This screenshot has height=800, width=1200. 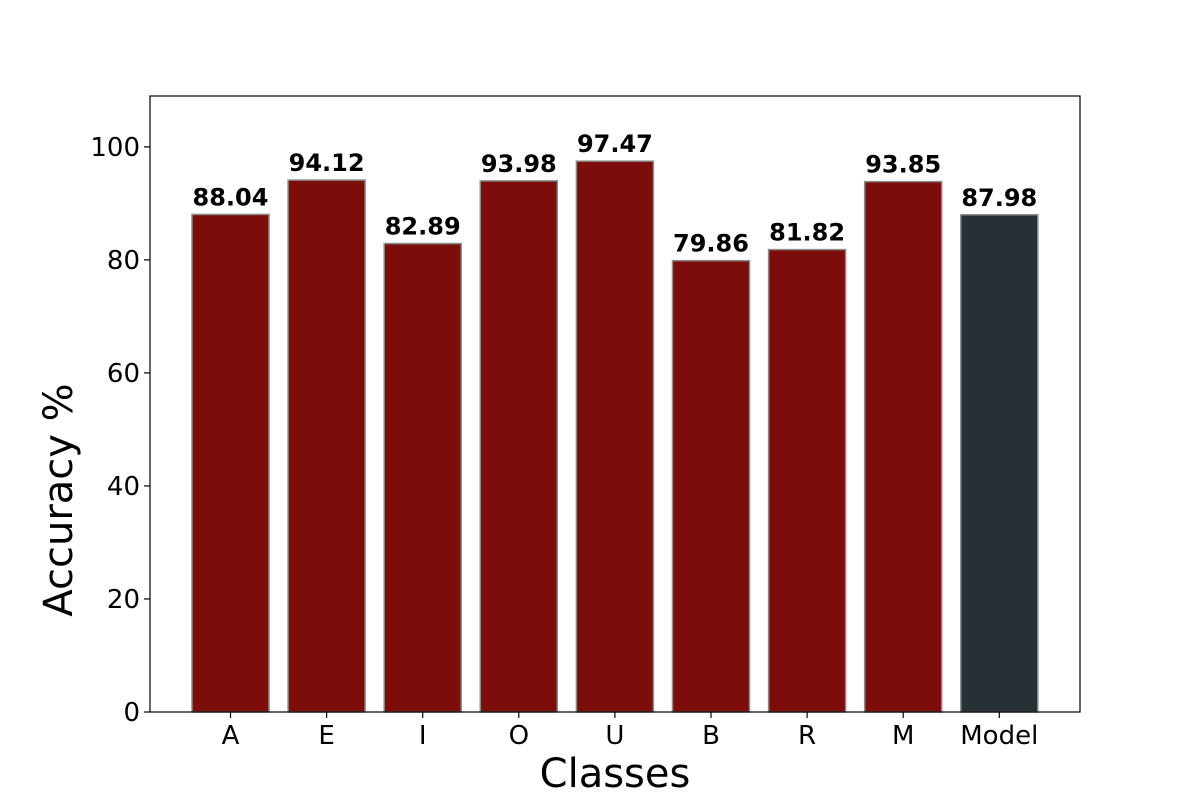 What do you see at coordinates (123, 374) in the screenshot?
I see `y-tick-label: 60` at bounding box center [123, 374].